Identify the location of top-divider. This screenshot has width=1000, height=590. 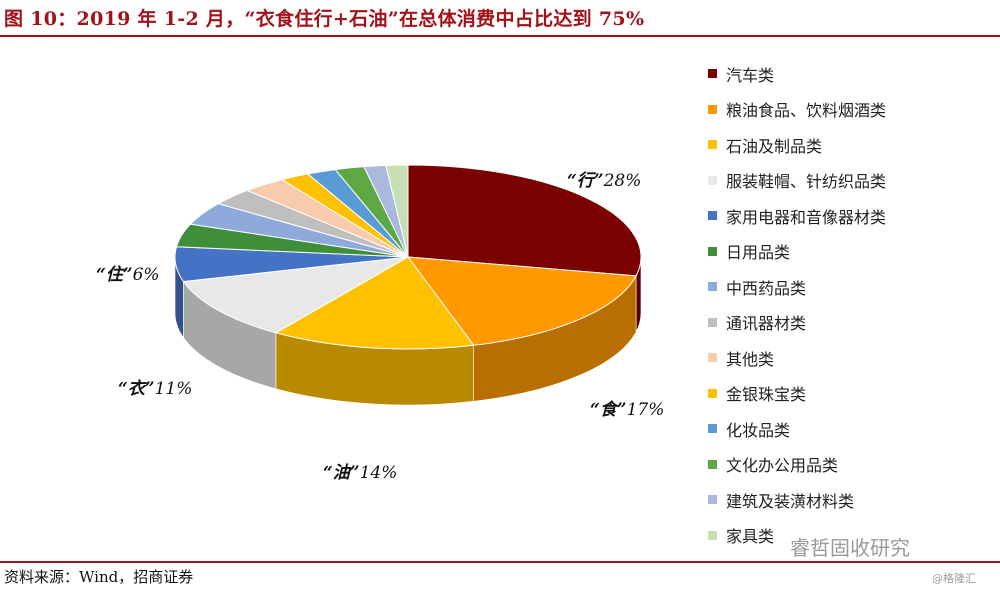
(500, 36).